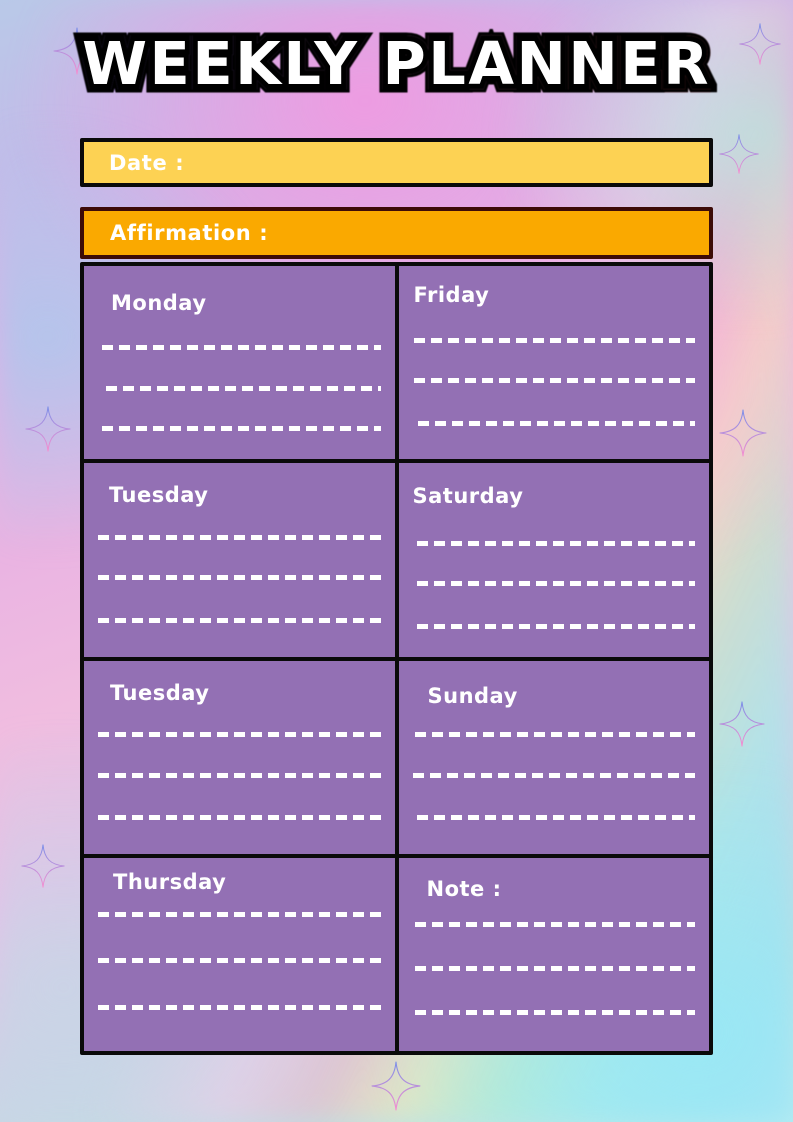 This screenshot has width=793, height=1122. I want to click on day-cell-label: Thursday, so click(170, 881).